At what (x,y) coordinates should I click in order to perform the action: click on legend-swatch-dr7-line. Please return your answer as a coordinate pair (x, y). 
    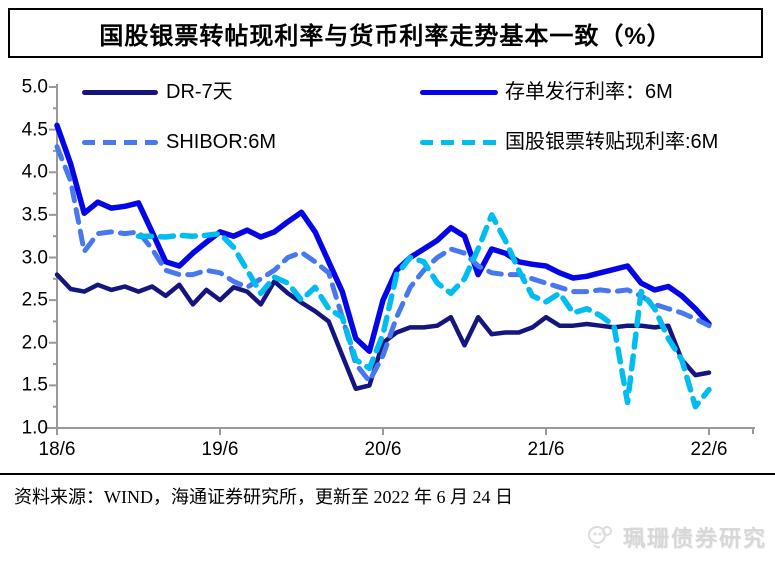
    Looking at the image, I should click on (120, 92).